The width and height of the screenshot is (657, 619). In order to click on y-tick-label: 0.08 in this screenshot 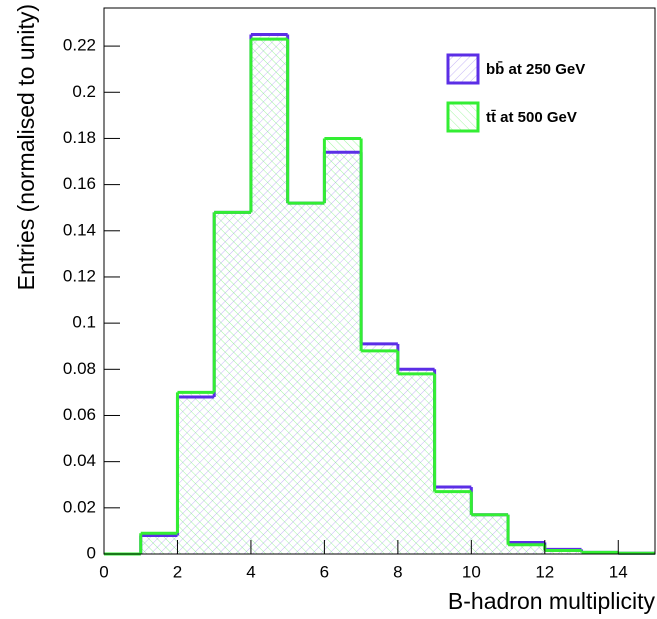, I will do `click(79, 368)`.